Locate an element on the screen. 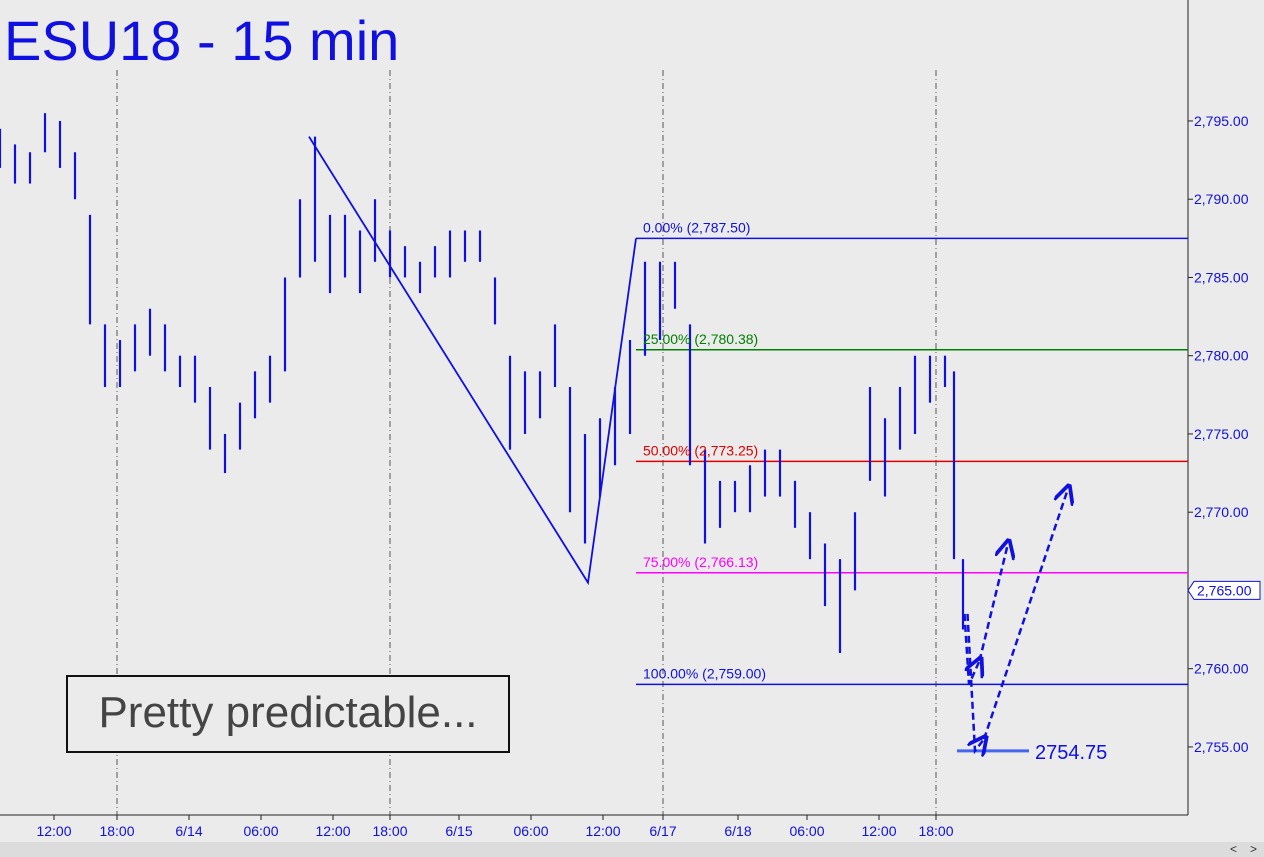 The height and width of the screenshot is (857, 1264). y-tick-label: 2,755.00 is located at coordinates (1221, 747).